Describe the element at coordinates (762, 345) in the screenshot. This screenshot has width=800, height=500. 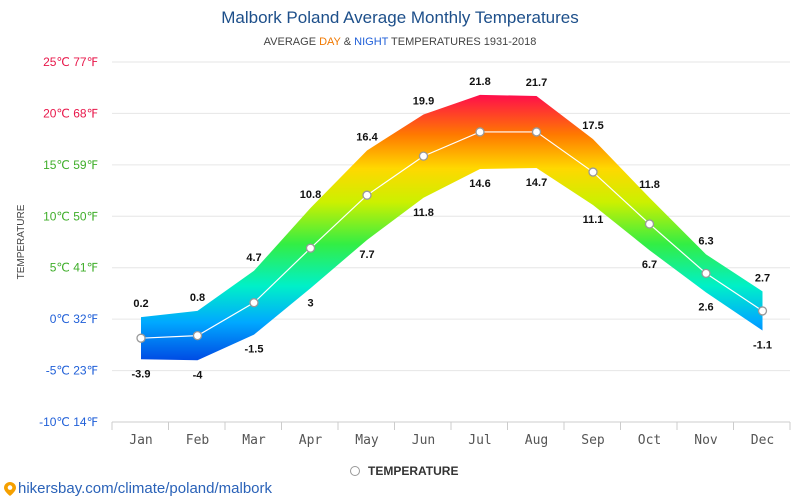
I see `night-value-label: -1.1` at that location.